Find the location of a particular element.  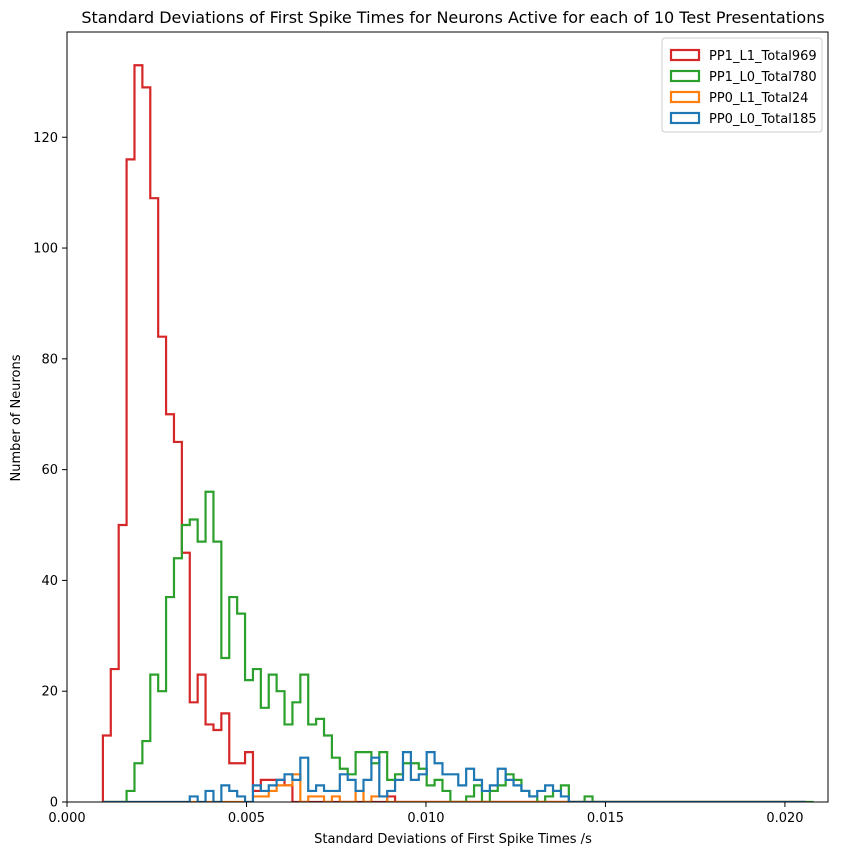

legend-swatch-PP1_L1_Total969 is located at coordinates (685, 55).